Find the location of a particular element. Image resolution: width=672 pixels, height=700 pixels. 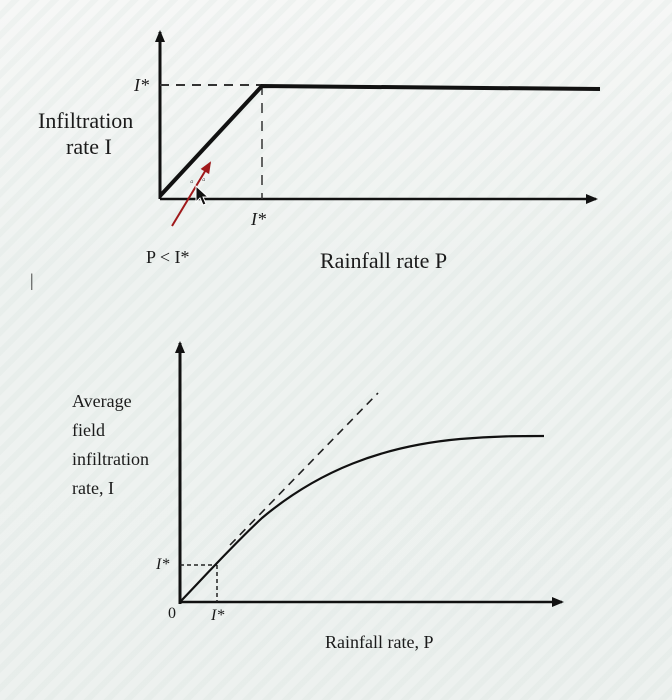

bottom-ystar-label: I* is located at coordinates (163, 564).